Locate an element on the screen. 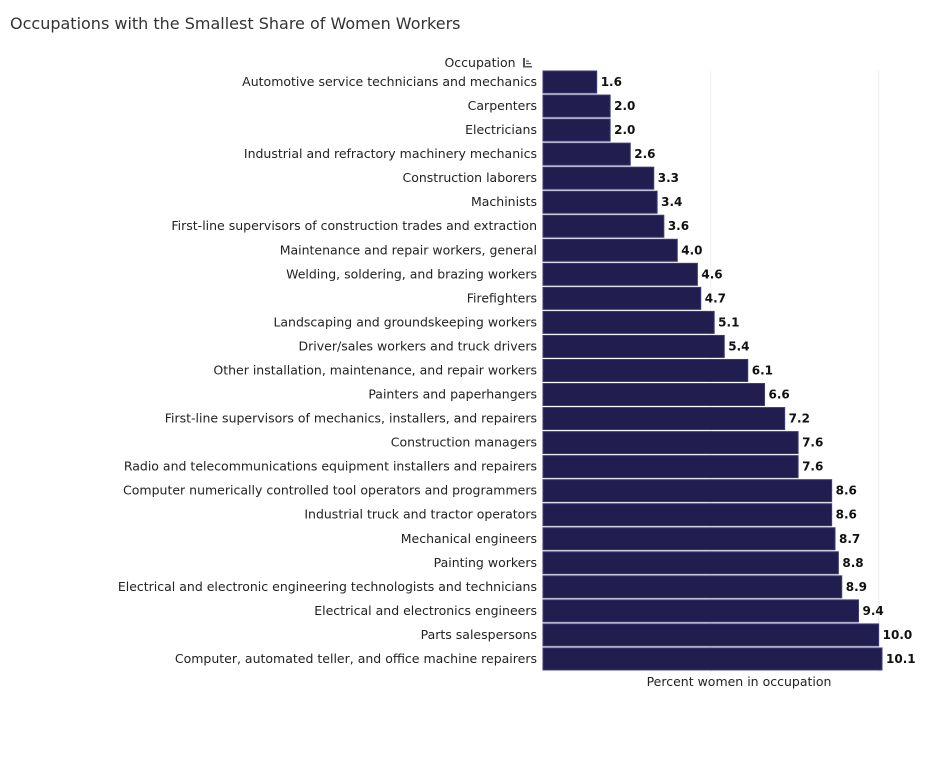 The height and width of the screenshot is (774, 932). data-label: 2.6 is located at coordinates (644, 154).